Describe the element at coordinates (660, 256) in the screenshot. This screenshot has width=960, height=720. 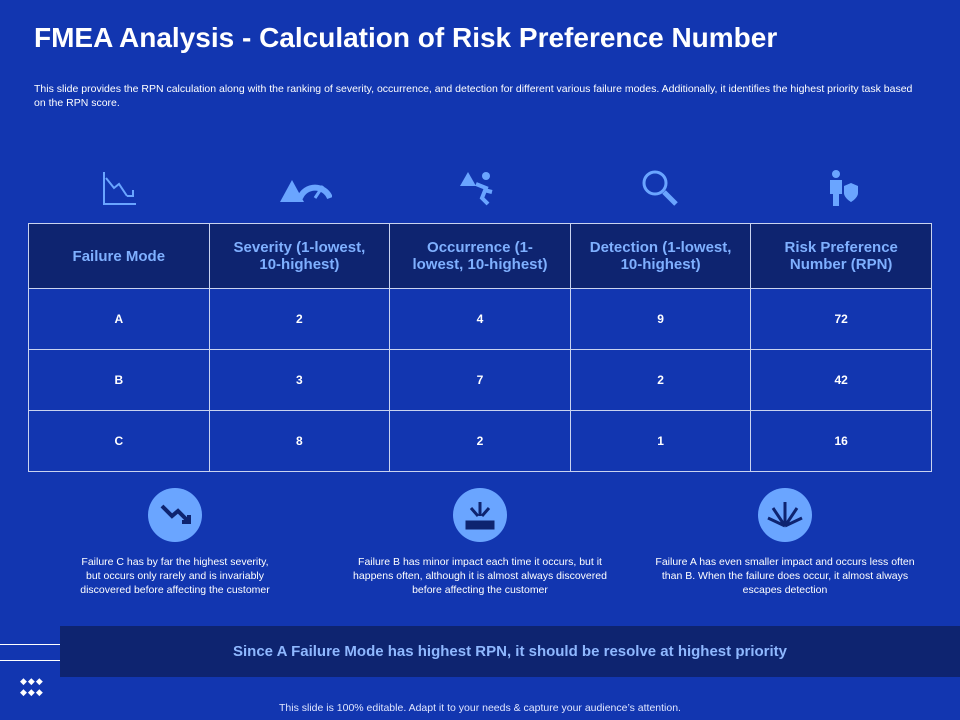
I see `column-header: Detection (1-lowest, 10-highest)` at that location.